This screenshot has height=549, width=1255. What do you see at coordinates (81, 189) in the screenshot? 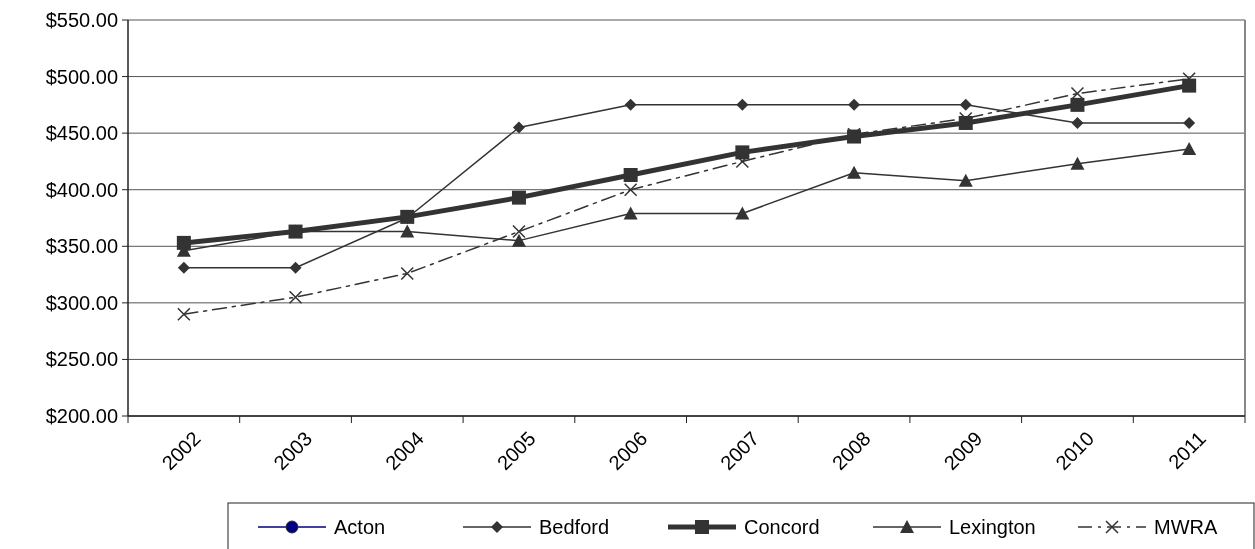
I see `y-tick-label: $400.00` at bounding box center [81, 189].